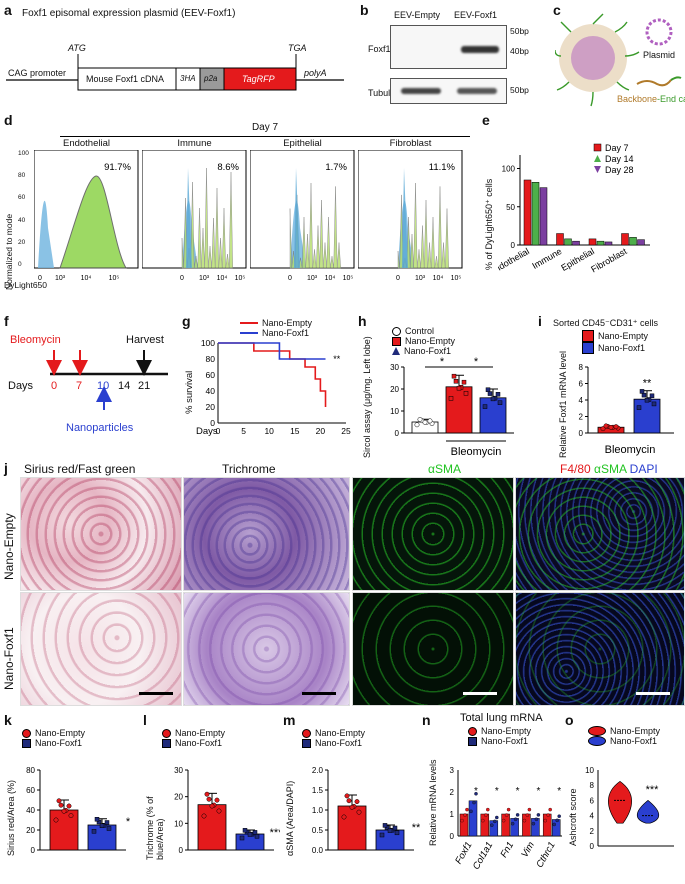 The height and width of the screenshot is (884, 685). Describe the element at coordinates (333, 738) in the screenshot. I see `m-legend: Nano-Empty Nano-Foxf1` at that location.